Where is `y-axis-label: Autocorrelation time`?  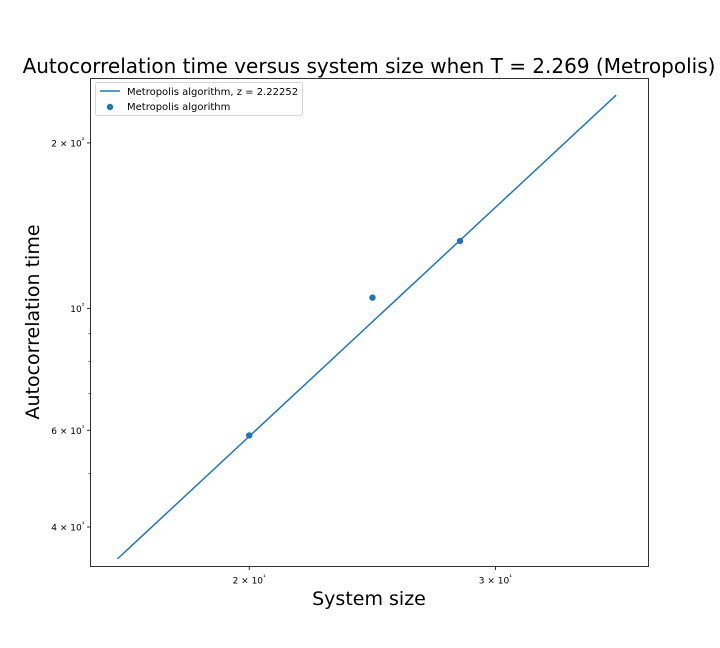
y-axis-label: Autocorrelation time is located at coordinates (33, 321).